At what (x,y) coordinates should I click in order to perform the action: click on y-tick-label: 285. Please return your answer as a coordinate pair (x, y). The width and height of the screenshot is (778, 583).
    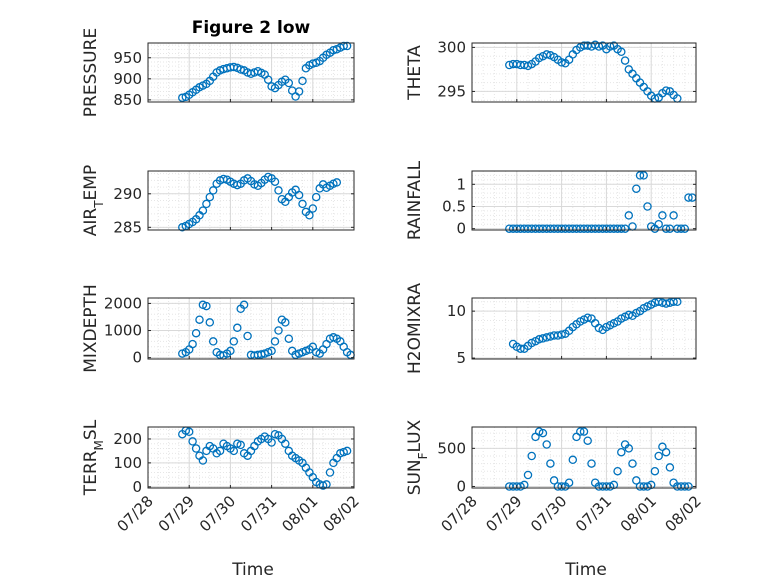
    Looking at the image, I should click on (127, 227).